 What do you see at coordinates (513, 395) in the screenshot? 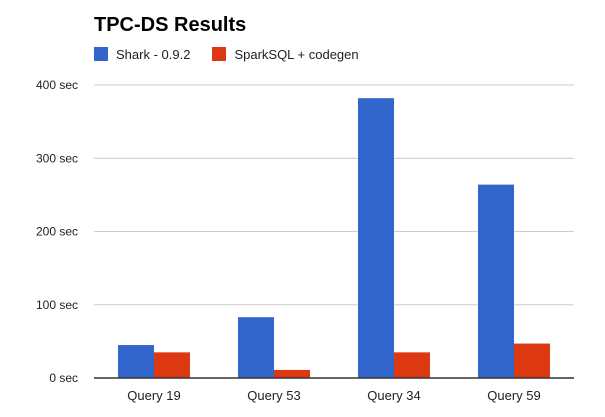
I see `x-tick-label: Query 59` at bounding box center [513, 395].